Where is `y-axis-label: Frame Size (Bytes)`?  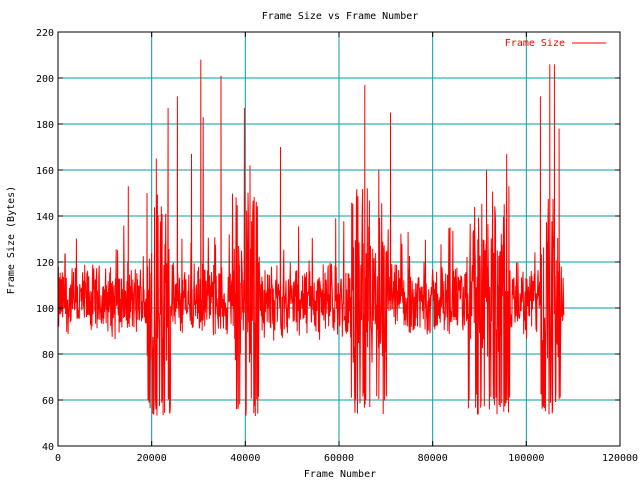 y-axis-label: Frame Size (Bytes) is located at coordinates (11, 240).